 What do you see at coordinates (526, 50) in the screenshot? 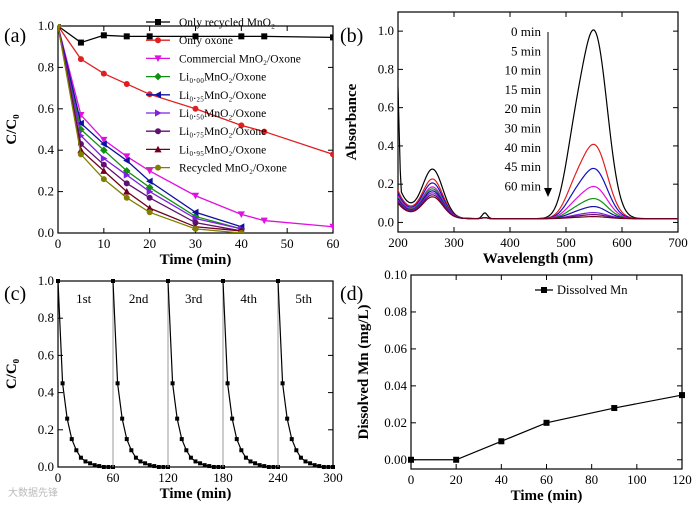
I see `time-label: 5 min` at bounding box center [526, 50].